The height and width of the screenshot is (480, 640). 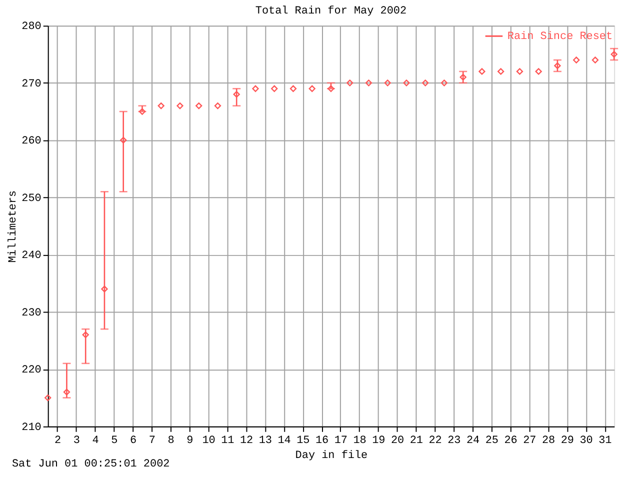 What do you see at coordinates (435, 440) in the screenshot?
I see `x-tick-label: 22` at bounding box center [435, 440].